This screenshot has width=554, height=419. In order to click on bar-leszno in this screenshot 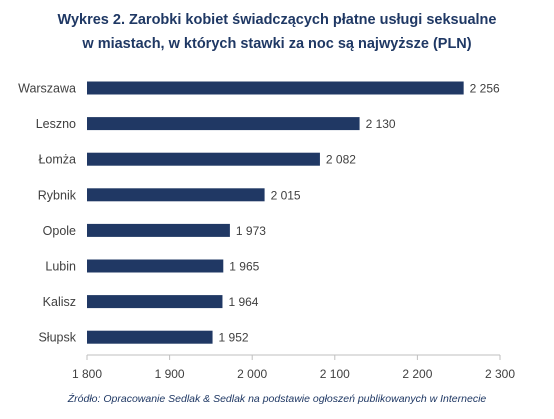, I will do `click(223, 124)`.